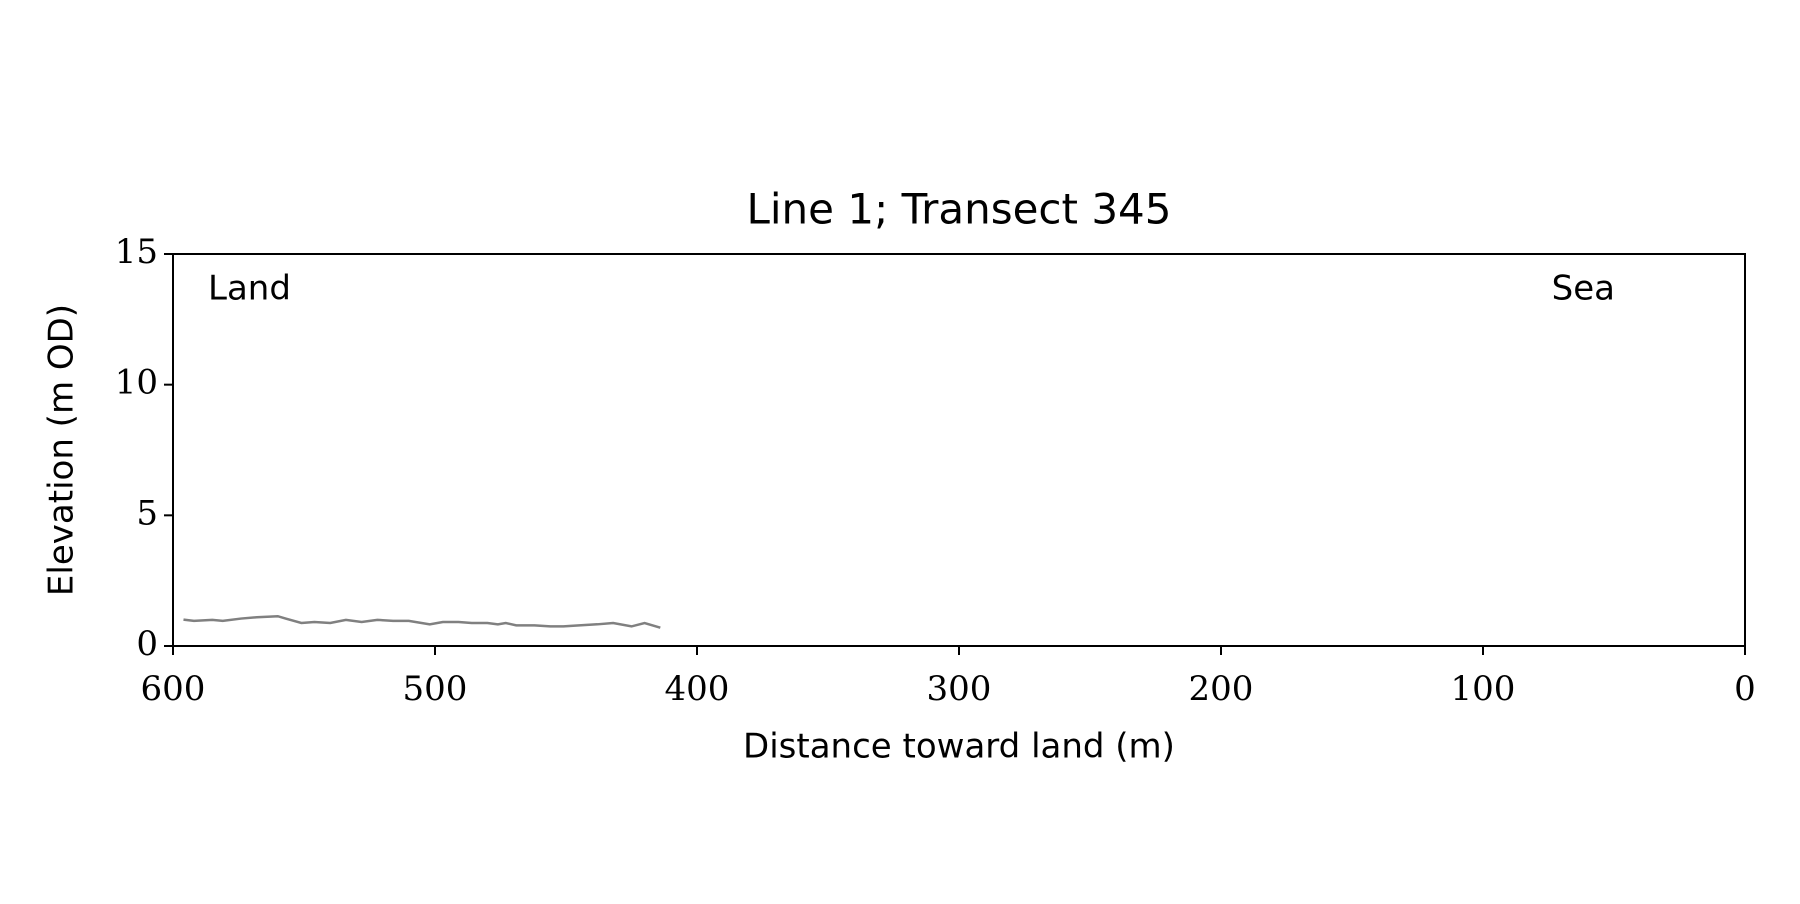 This screenshot has height=904, width=1800. I want to click on y-axis-label: Elevation (m OD), so click(62, 450).